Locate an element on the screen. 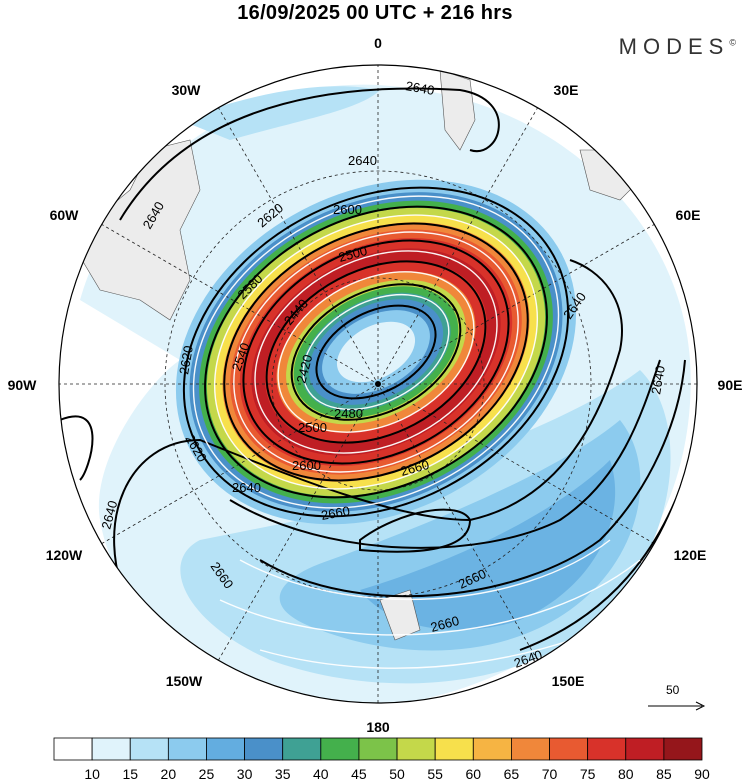  lon-label: 150E is located at coordinates (568, 681).